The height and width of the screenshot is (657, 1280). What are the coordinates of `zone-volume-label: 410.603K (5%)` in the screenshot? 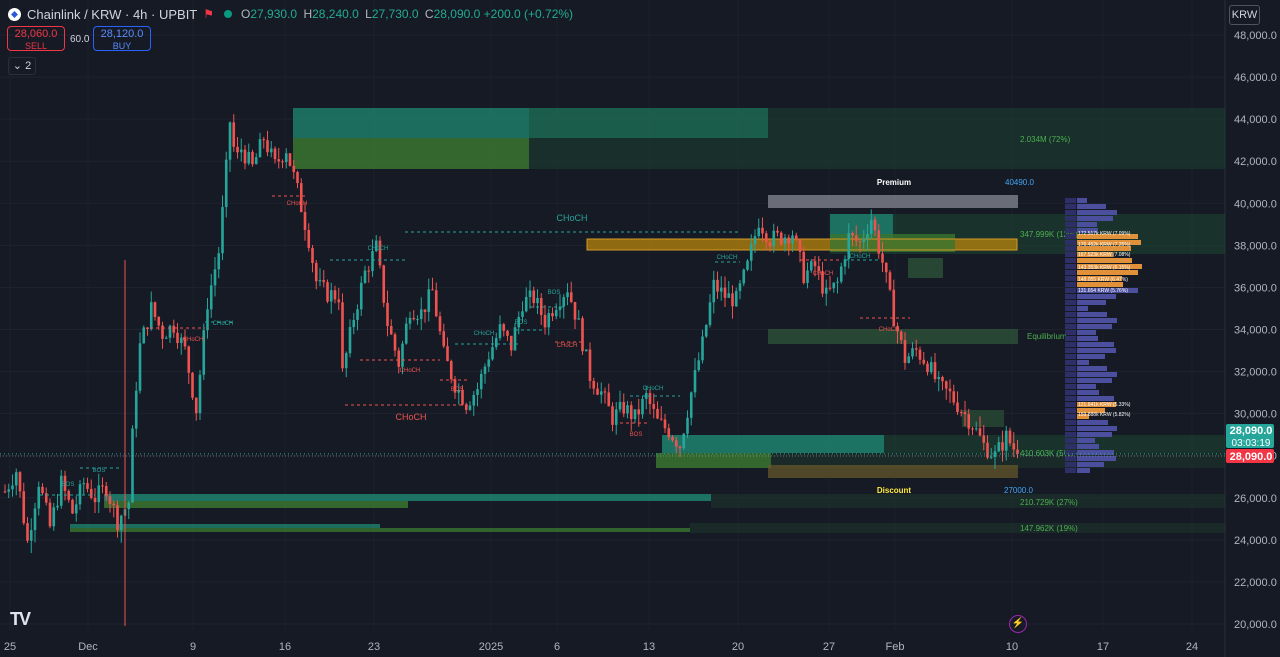 It's located at (1047, 453).